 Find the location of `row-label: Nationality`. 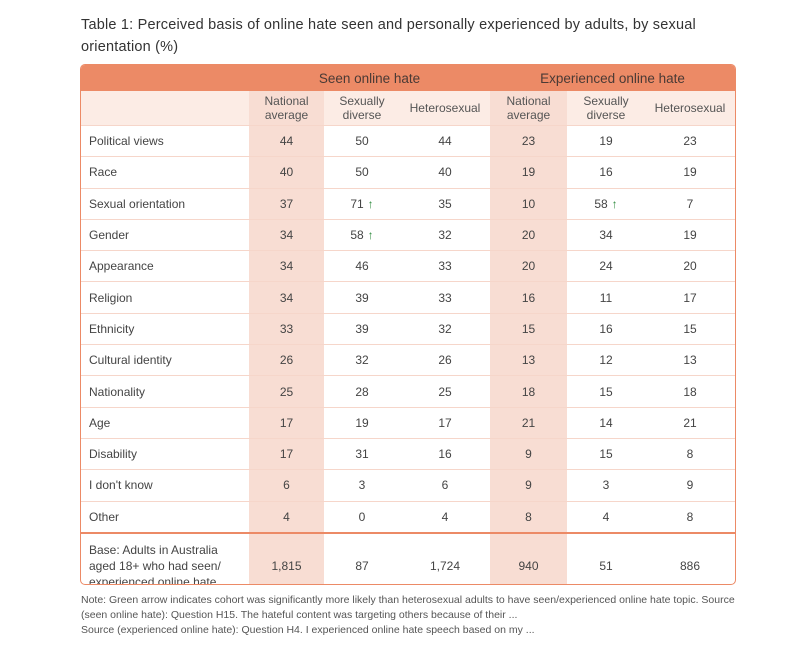

row-label: Nationality is located at coordinates (165, 391).